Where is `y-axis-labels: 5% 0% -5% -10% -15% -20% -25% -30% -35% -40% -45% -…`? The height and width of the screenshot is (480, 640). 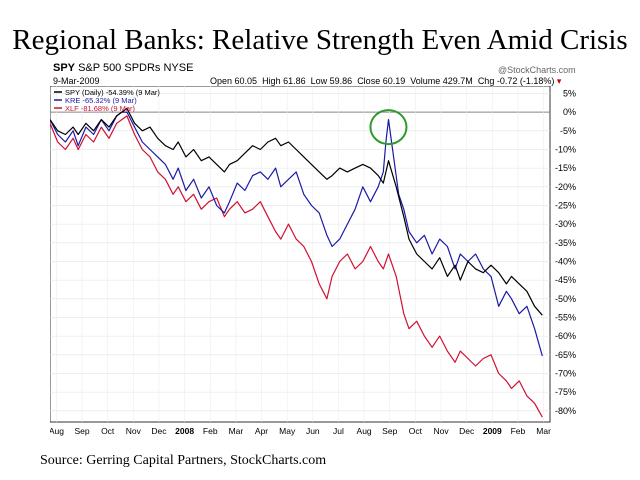
y-axis-labels: 5% 0% -5% -10% -15% -20% -25% -30% -35% -40% -45% -… is located at coordinates (565, 251).